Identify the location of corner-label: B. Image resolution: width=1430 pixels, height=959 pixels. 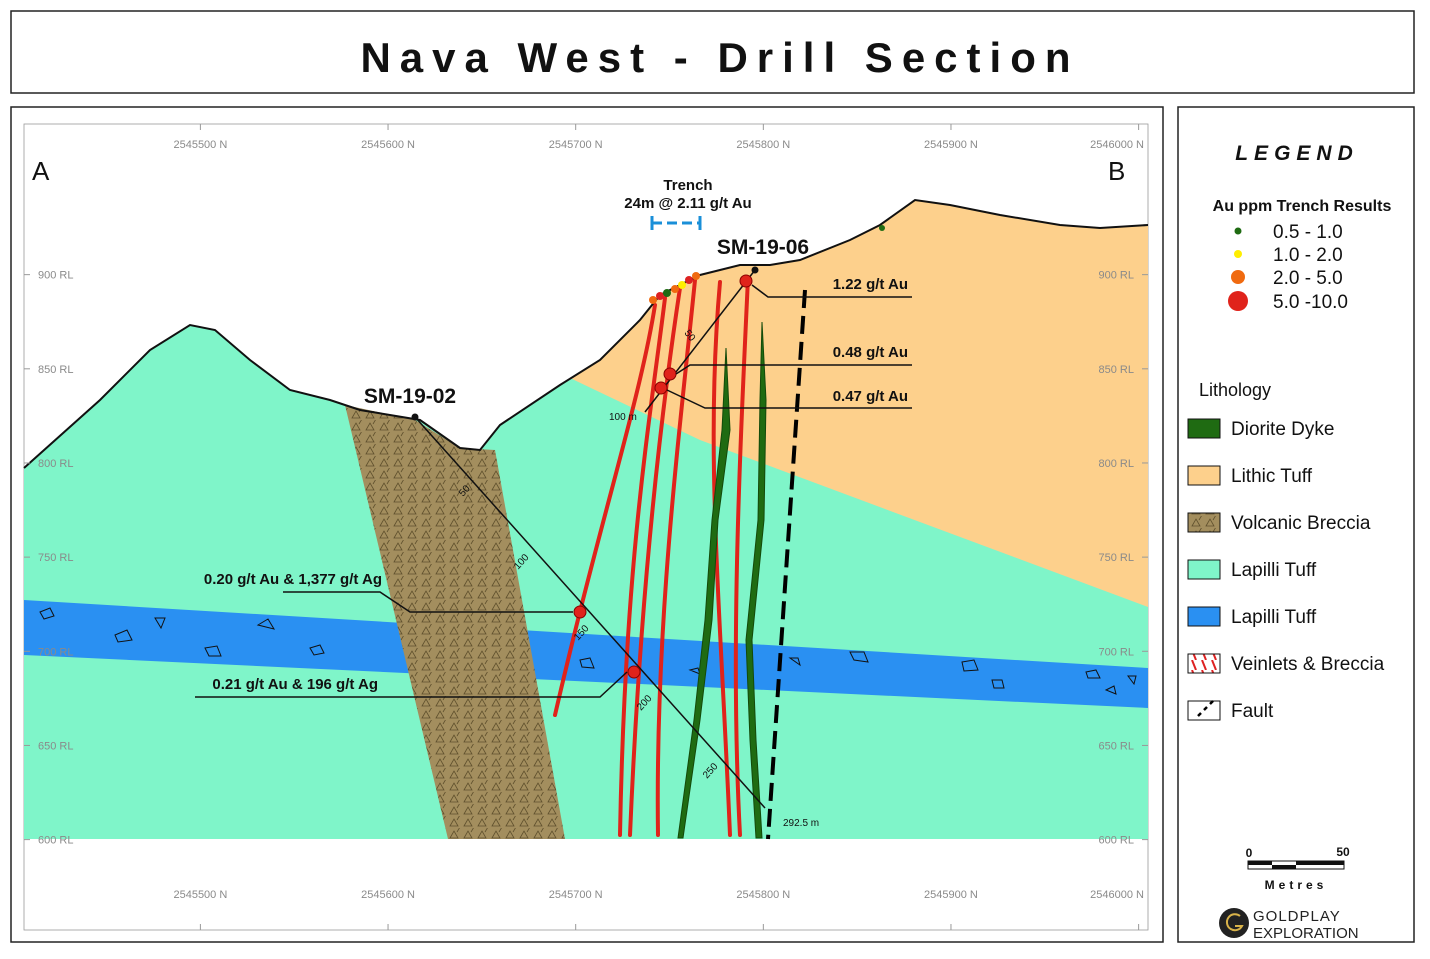
(1116, 171).